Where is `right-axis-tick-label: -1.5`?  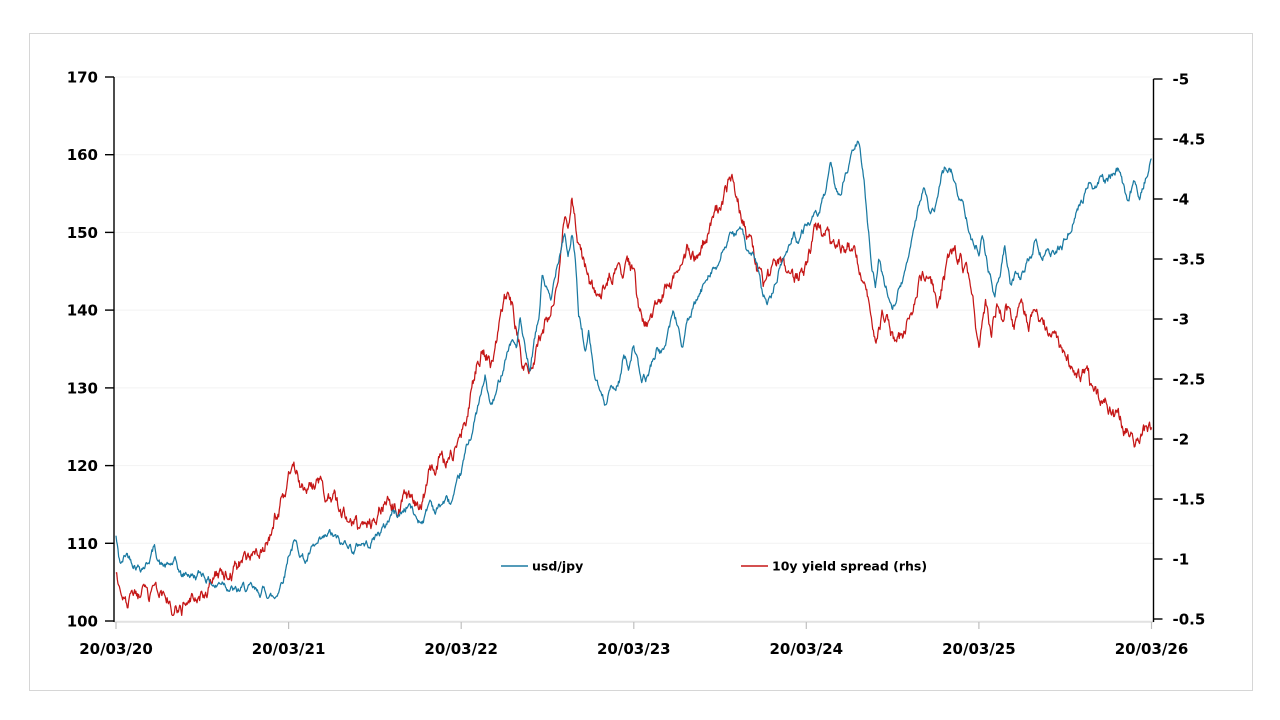
right-axis-tick-label: -1.5 is located at coordinates (1189, 500).